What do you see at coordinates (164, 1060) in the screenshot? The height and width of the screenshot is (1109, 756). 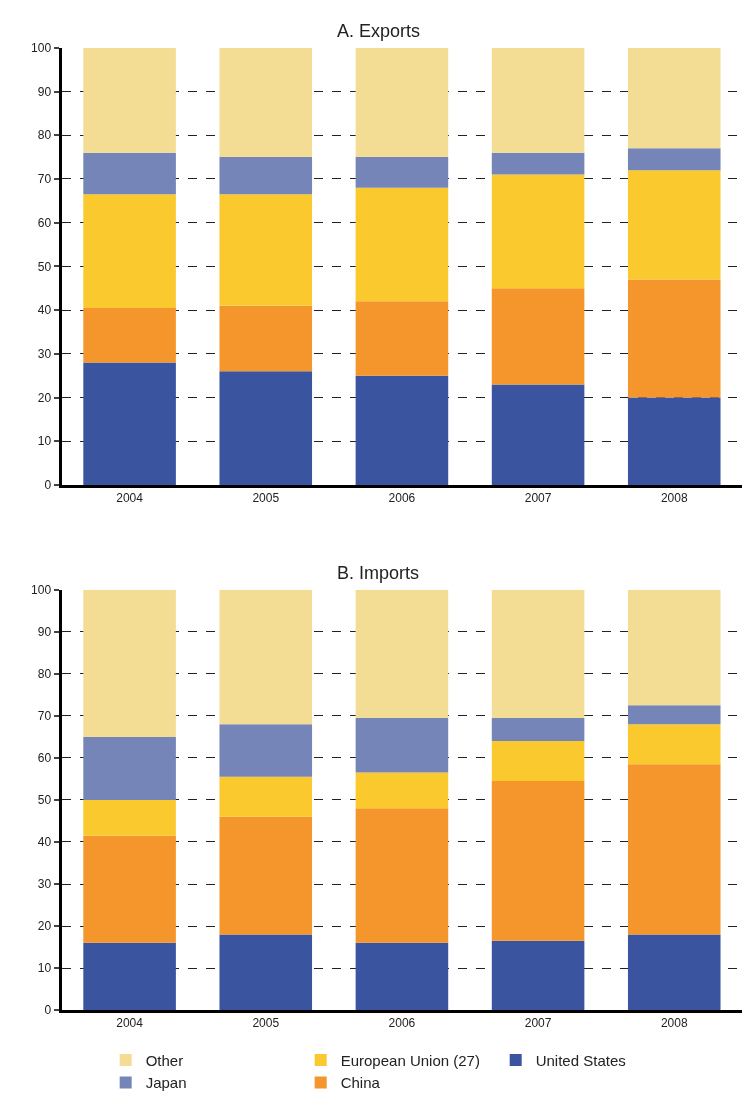 I see `legend-label: Other` at bounding box center [164, 1060].